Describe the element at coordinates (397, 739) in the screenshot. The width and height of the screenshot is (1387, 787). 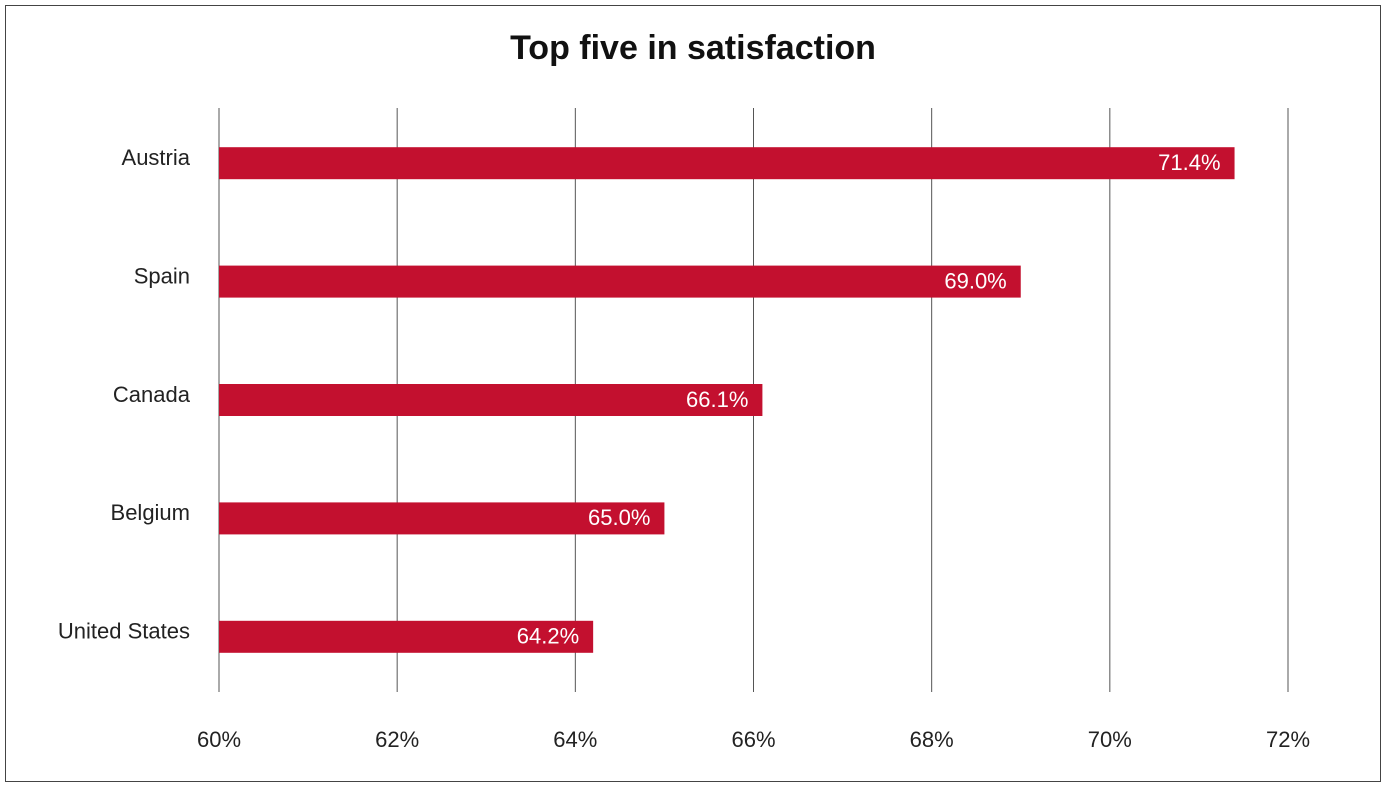
I see `x-tick-label: 62%` at that location.